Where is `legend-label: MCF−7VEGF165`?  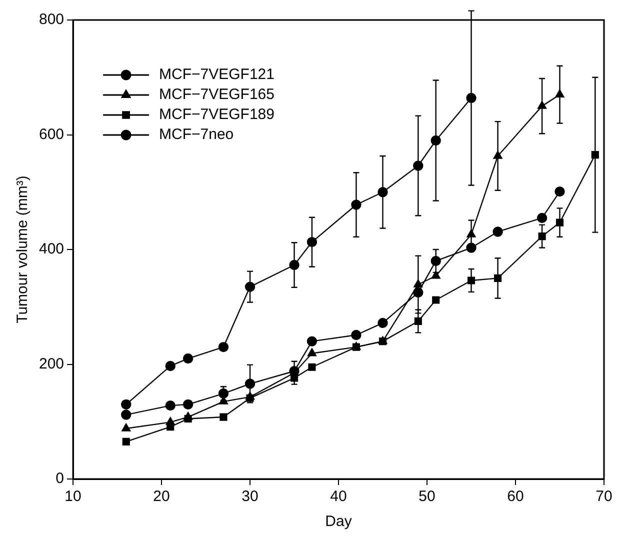
legend-label: MCF−7VEGF165 is located at coordinates (216, 95).